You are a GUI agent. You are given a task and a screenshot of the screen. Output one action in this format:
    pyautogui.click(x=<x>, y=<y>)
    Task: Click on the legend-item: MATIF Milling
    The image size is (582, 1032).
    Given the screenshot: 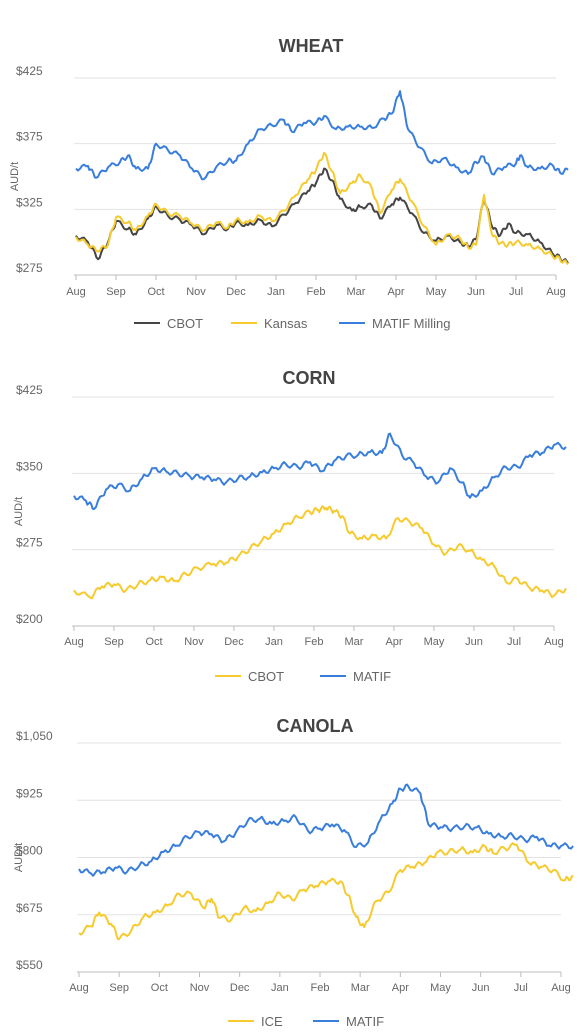 What is the action you would take?
    pyautogui.click(x=394, y=323)
    